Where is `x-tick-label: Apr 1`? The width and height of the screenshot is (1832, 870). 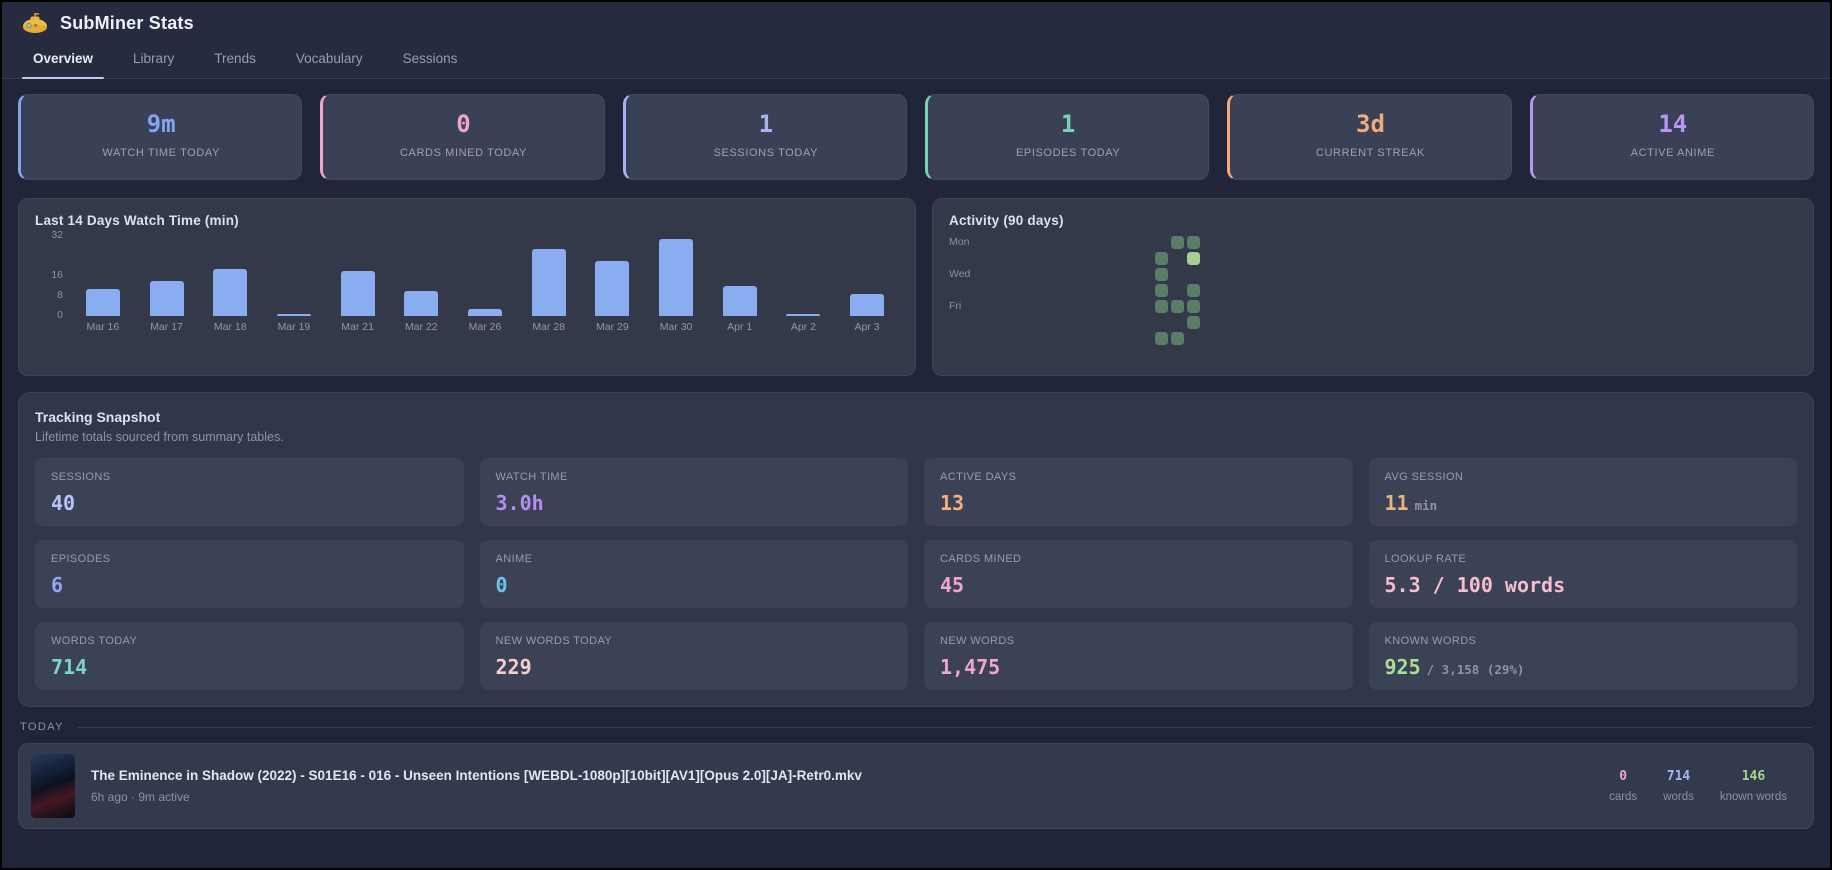
x-tick-label: Apr 1 is located at coordinates (740, 327).